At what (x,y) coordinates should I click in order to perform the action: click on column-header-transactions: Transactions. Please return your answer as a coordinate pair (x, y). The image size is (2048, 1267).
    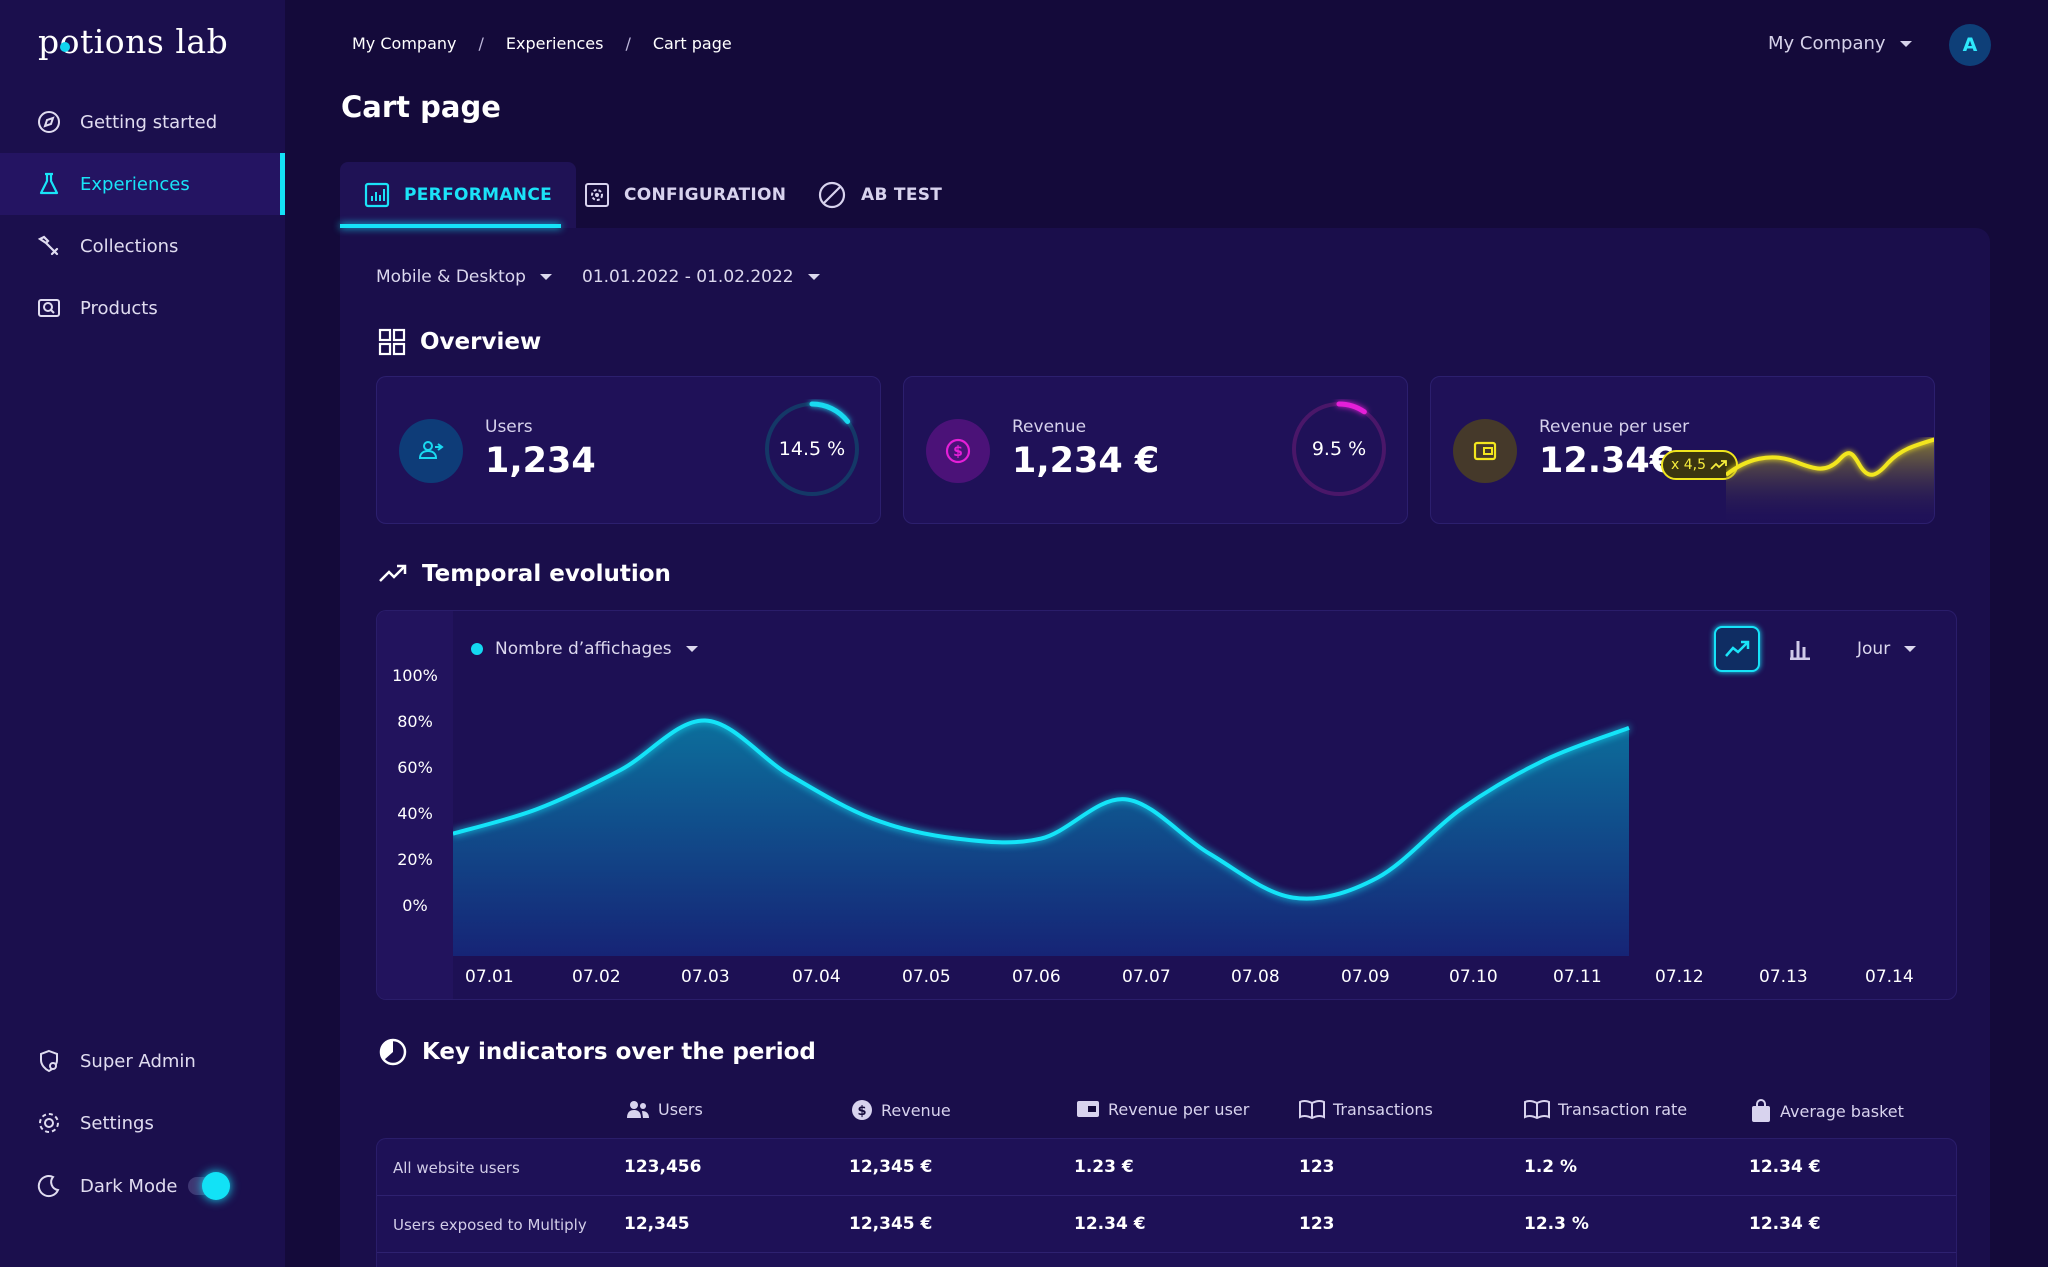
    Looking at the image, I should click on (1366, 1109).